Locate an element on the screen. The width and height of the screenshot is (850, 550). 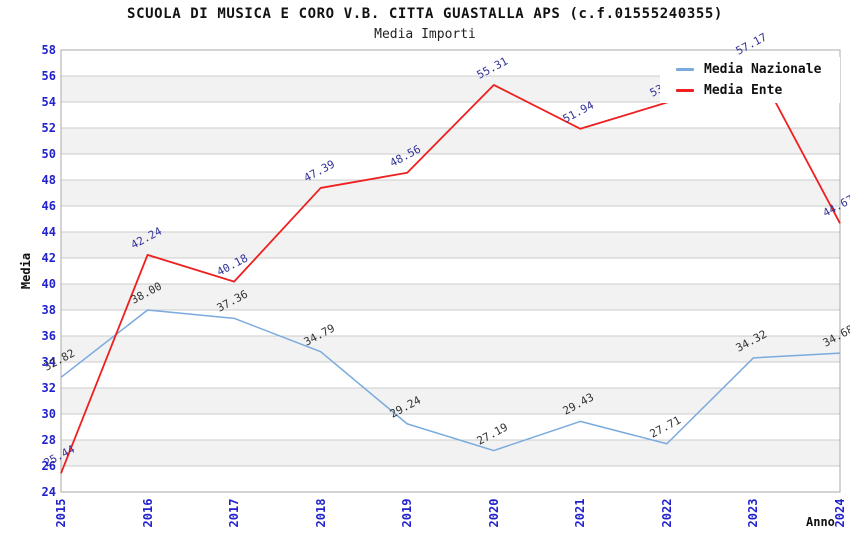
legend-item-media-ente: Media Ente is located at coordinates (758, 90).